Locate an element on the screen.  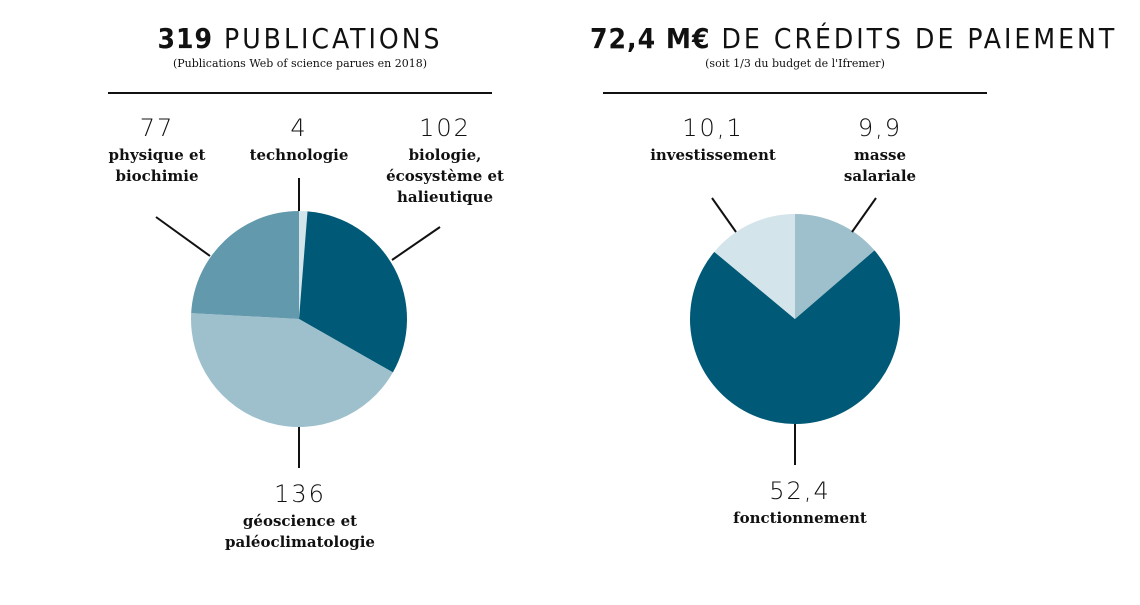
budget-subtitle: (soit 1/3 du budget de l'Ifremer) is located at coordinates (795, 63).